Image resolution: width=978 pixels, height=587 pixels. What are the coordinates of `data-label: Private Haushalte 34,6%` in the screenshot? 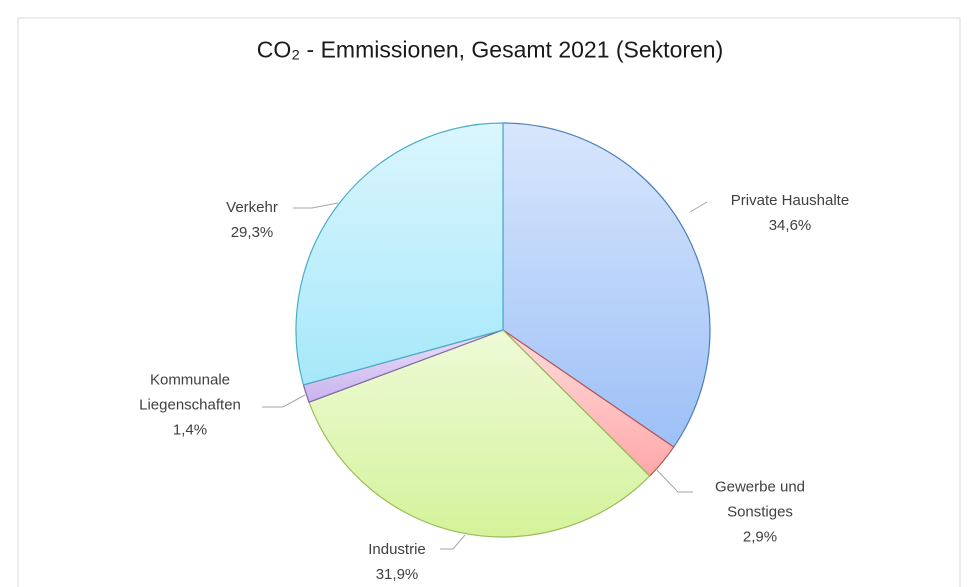 It's located at (790, 213).